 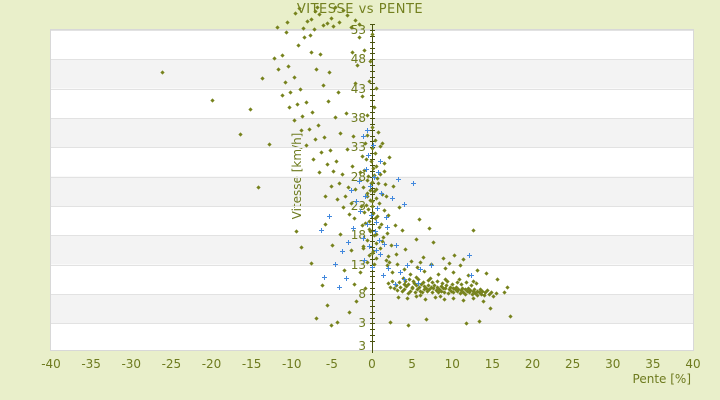 What do you see at coordinates (331, 364) in the screenshot?
I see `x-tick-label: -5` at bounding box center [331, 364].